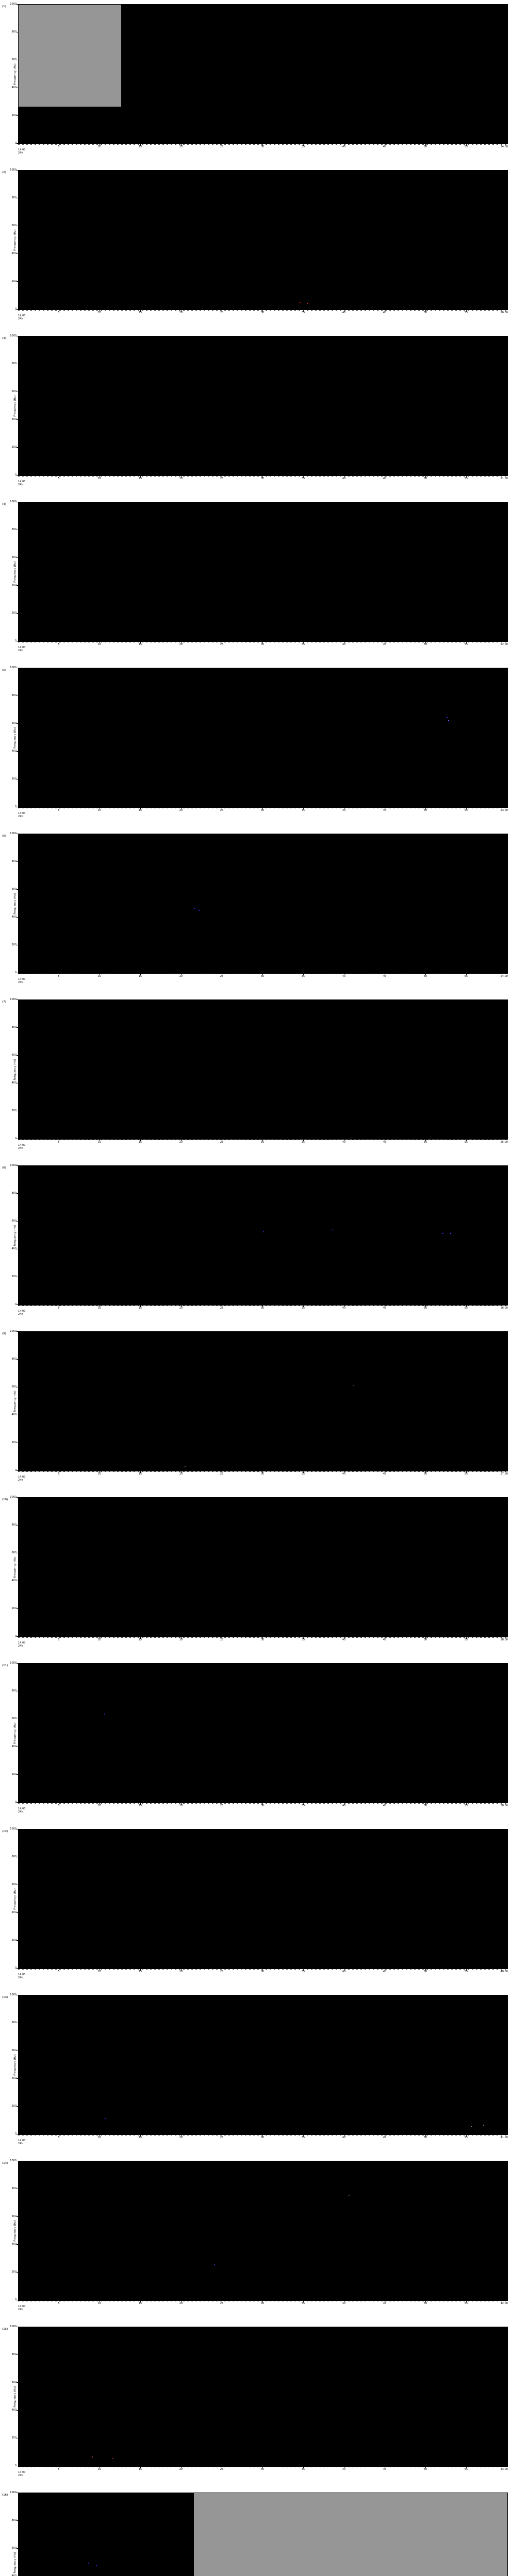  I want to click on panel-separator, so click(263, 310).